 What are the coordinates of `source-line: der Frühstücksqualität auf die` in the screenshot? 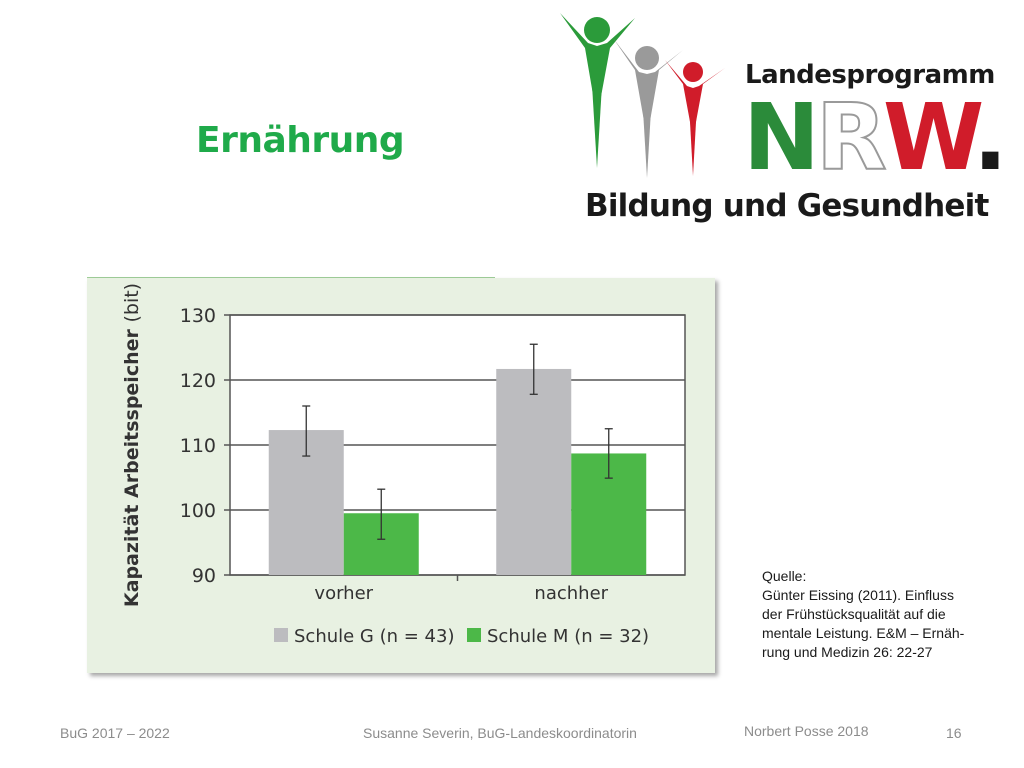 It's located at (854, 614).